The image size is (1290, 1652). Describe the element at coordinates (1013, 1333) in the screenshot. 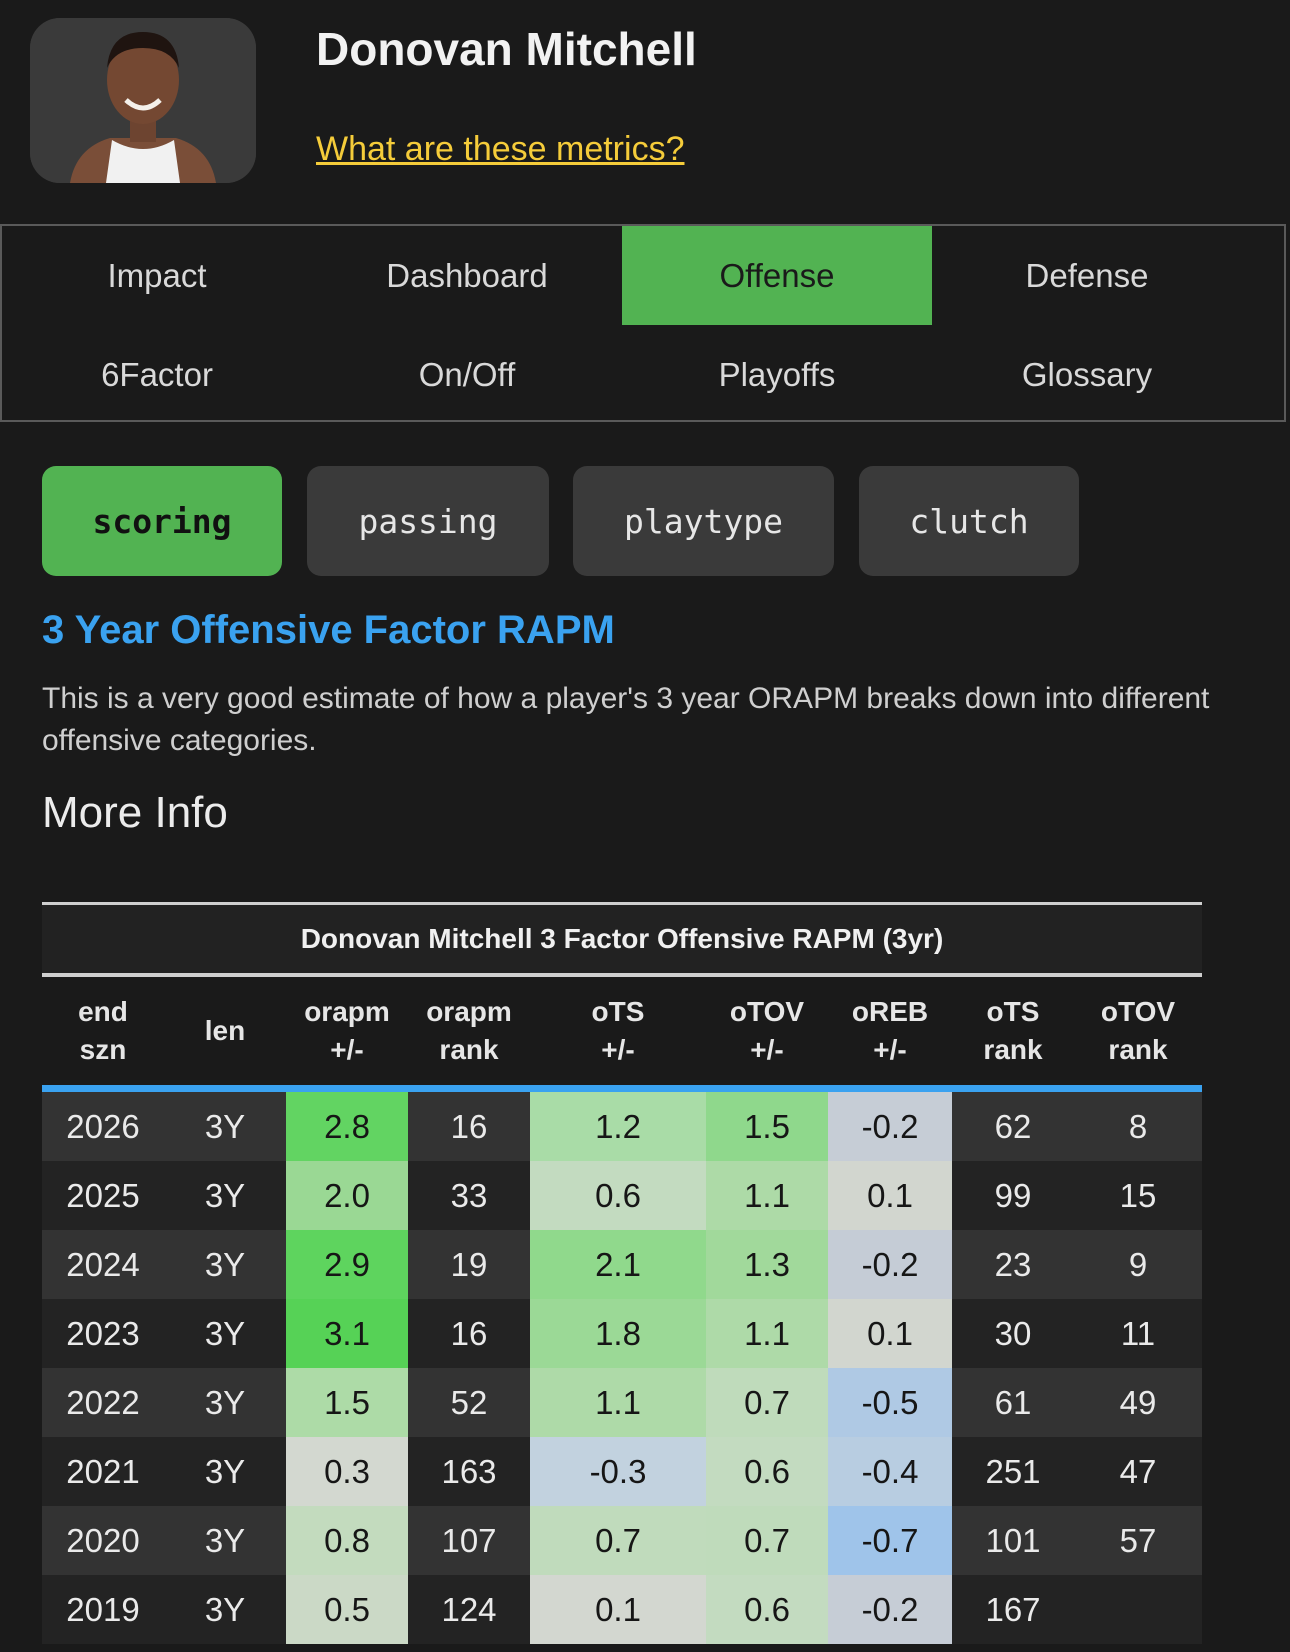

I see `table-cell-ots-rank: 30` at that location.